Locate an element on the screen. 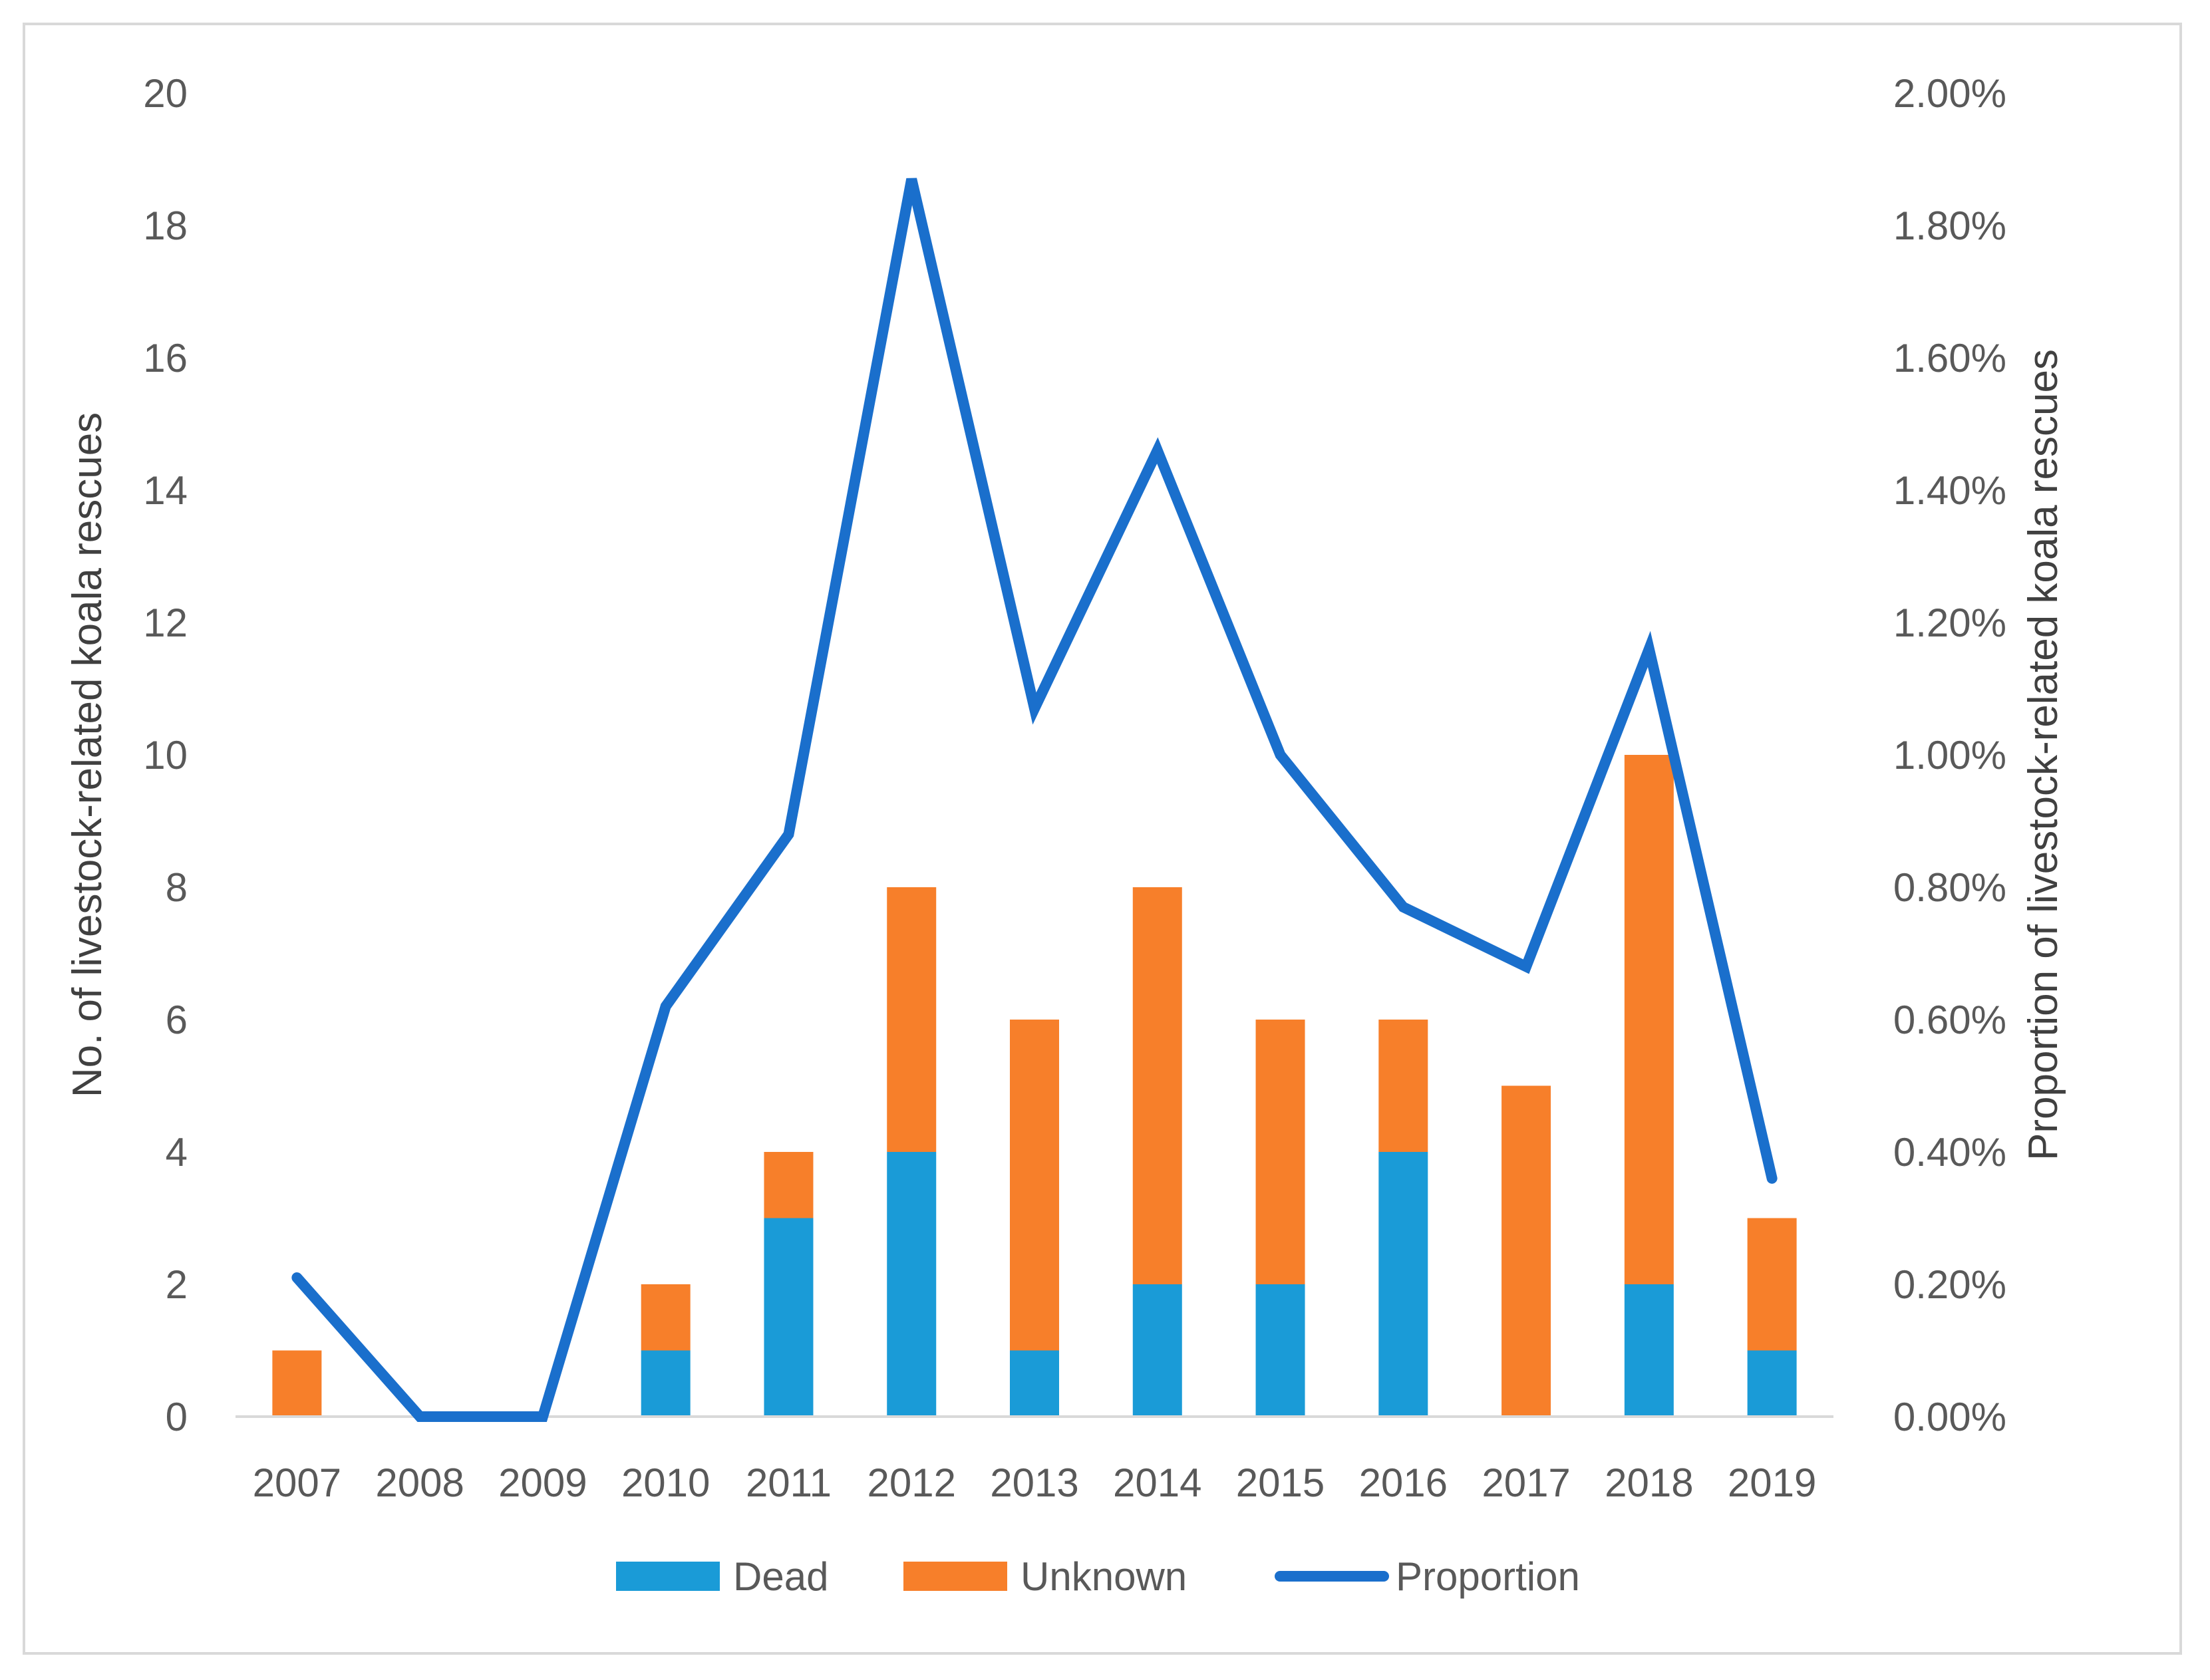 This screenshot has width=2210, height=1680. y2-tick-label: 0.80% is located at coordinates (1949, 887).